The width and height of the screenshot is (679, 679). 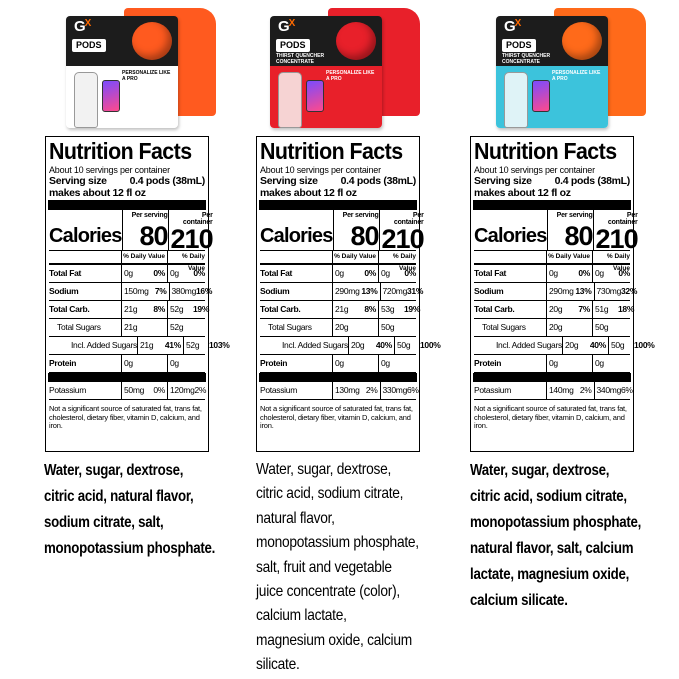 I want to click on nutrient-row: Total Carb. 21g 8% 52g 19%, so click(x=129, y=310).